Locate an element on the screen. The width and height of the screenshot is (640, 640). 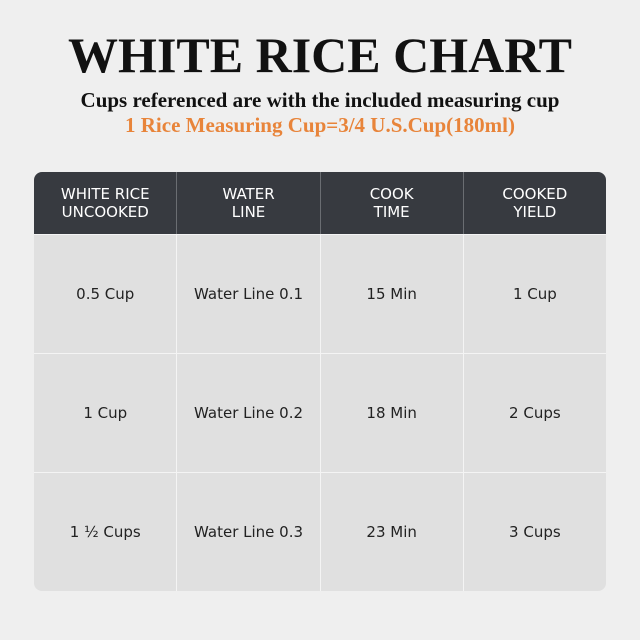
column-header-line: YIELD is located at coordinates (535, 212).